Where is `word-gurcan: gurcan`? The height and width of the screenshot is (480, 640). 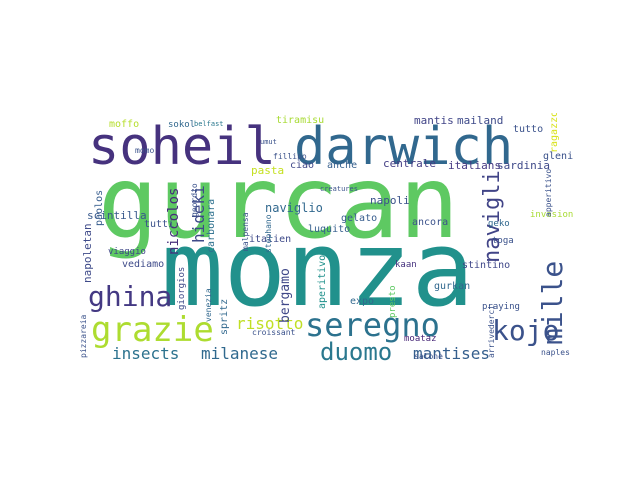 word-gurcan: gurcan is located at coordinates (279, 202).